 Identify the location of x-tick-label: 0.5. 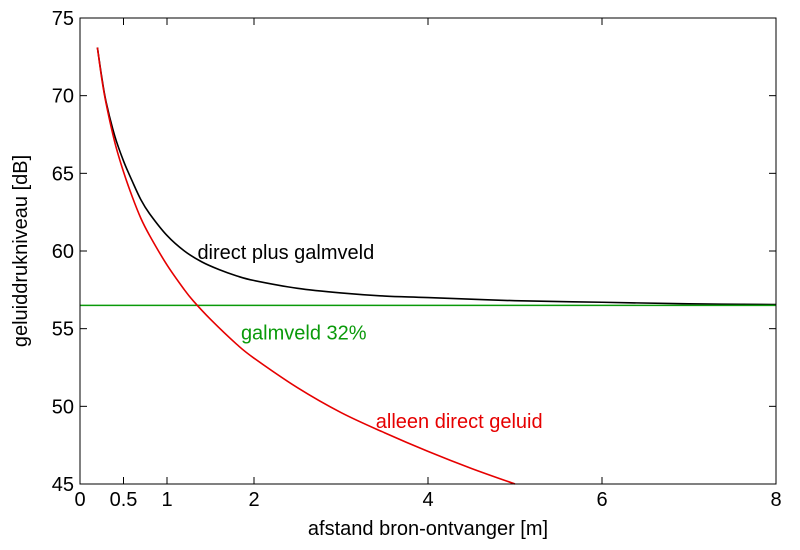
(124, 500).